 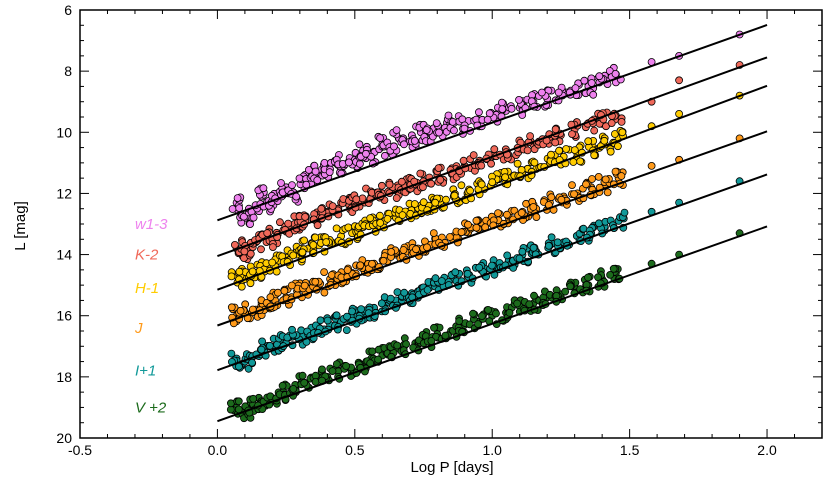 I want to click on y-tick-label: 10, so click(x=64, y=132).